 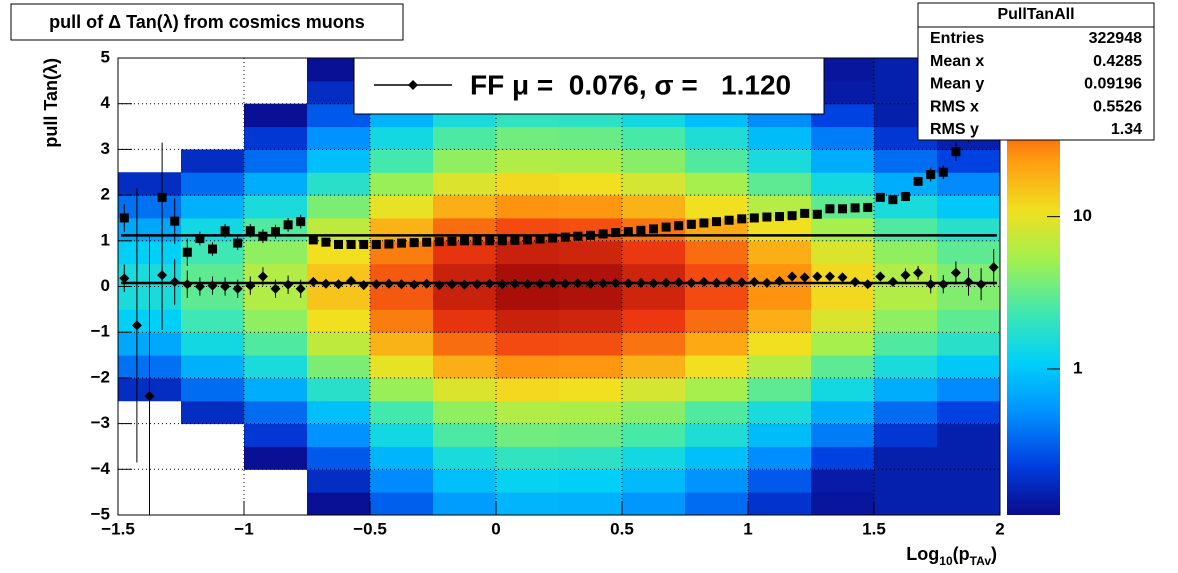 What do you see at coordinates (100, 513) in the screenshot?
I see `y-tick-label: −5` at bounding box center [100, 513].